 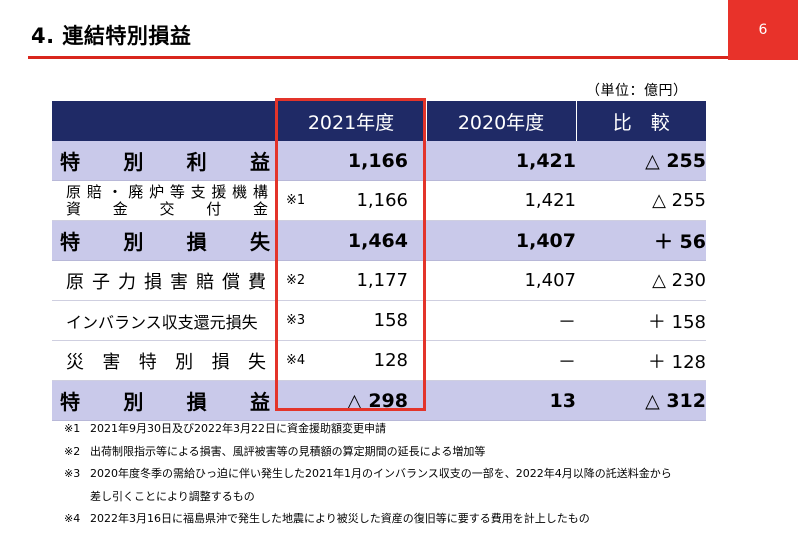 What do you see at coordinates (351, 200) in the screenshot?
I see `value-2021-cell: ※1 1,166` at bounding box center [351, 200].